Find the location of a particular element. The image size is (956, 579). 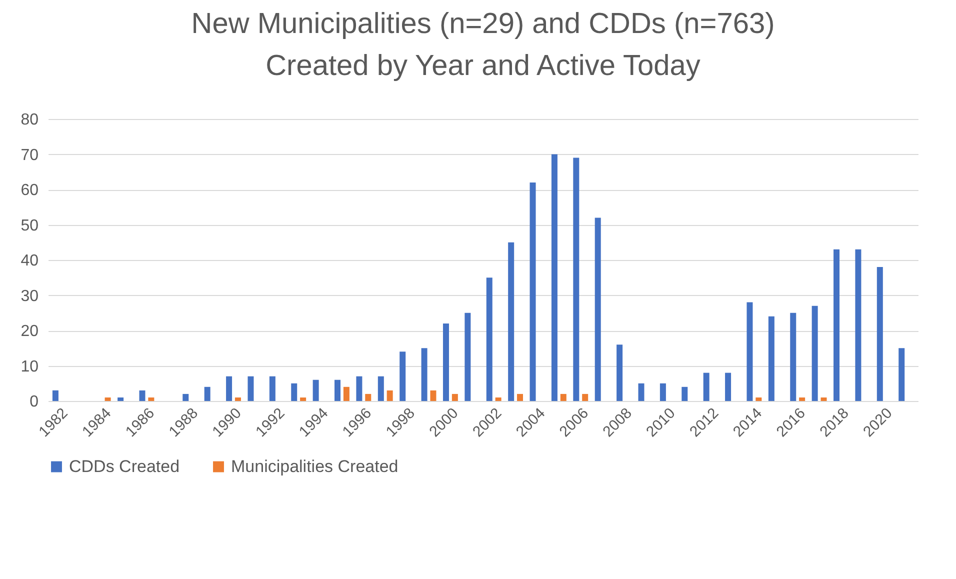

y-tick-label: 50 is located at coordinates (29, 225).